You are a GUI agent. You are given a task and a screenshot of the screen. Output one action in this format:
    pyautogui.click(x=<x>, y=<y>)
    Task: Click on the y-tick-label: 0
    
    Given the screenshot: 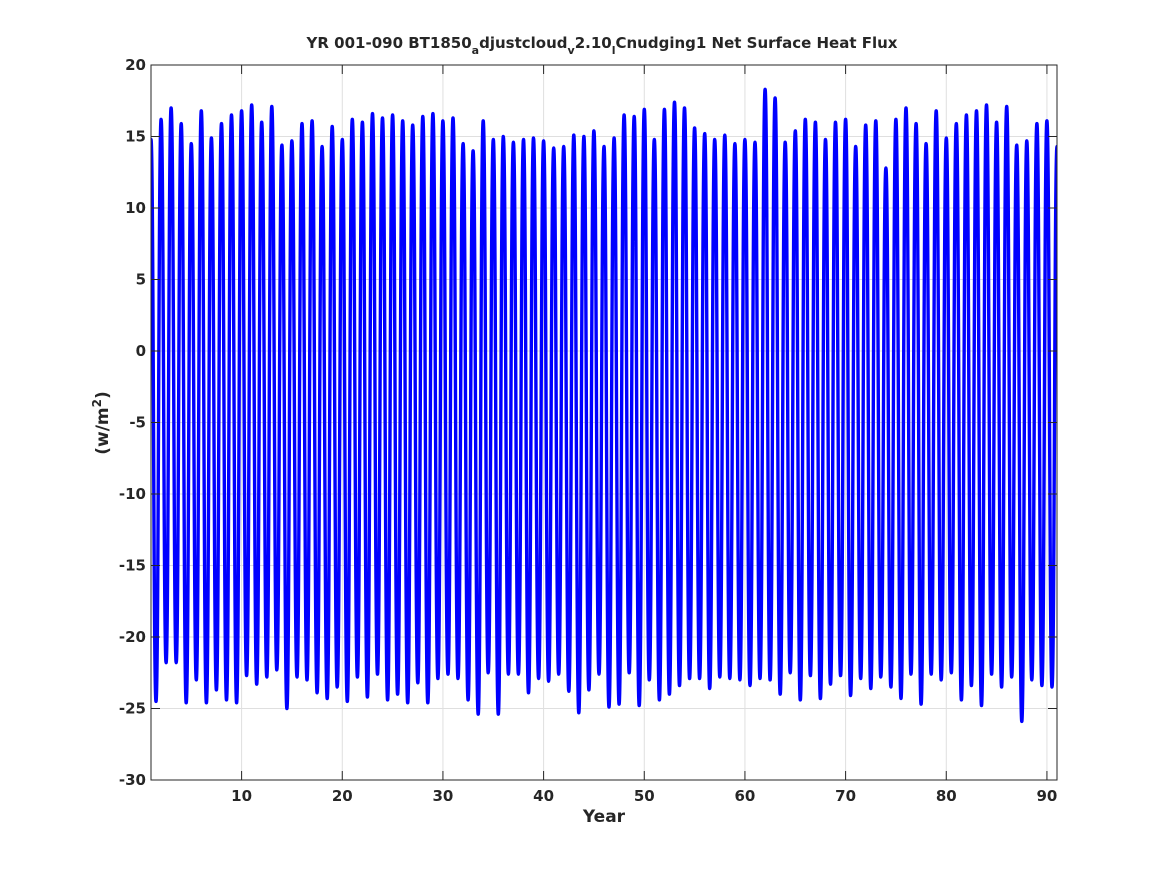 What is the action you would take?
    pyautogui.click(x=141, y=351)
    